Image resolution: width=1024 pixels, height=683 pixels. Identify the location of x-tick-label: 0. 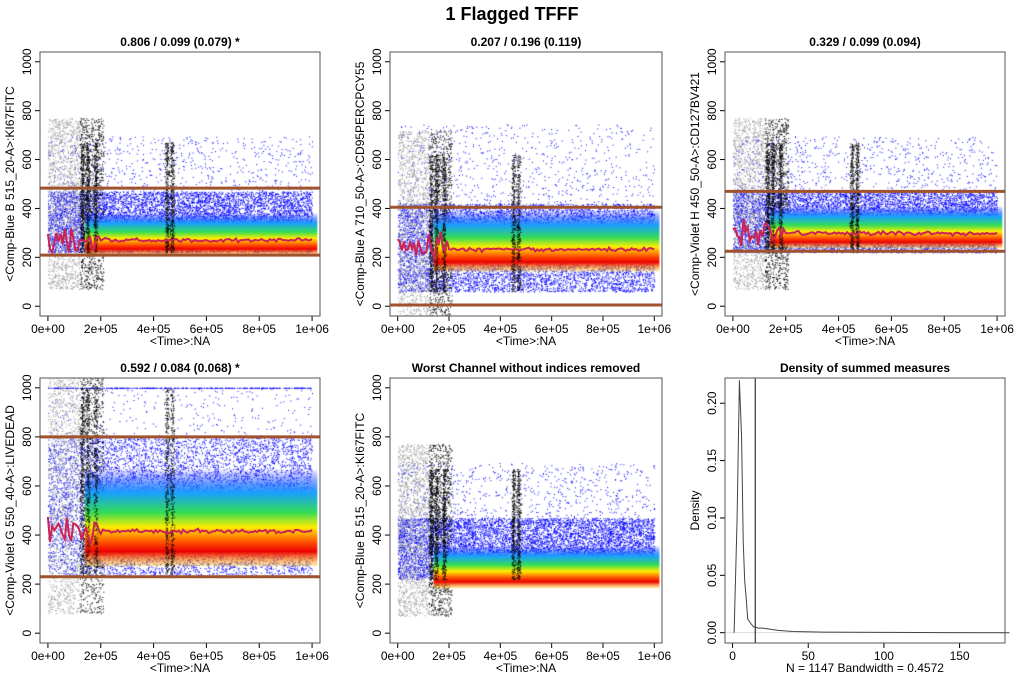
(732, 656).